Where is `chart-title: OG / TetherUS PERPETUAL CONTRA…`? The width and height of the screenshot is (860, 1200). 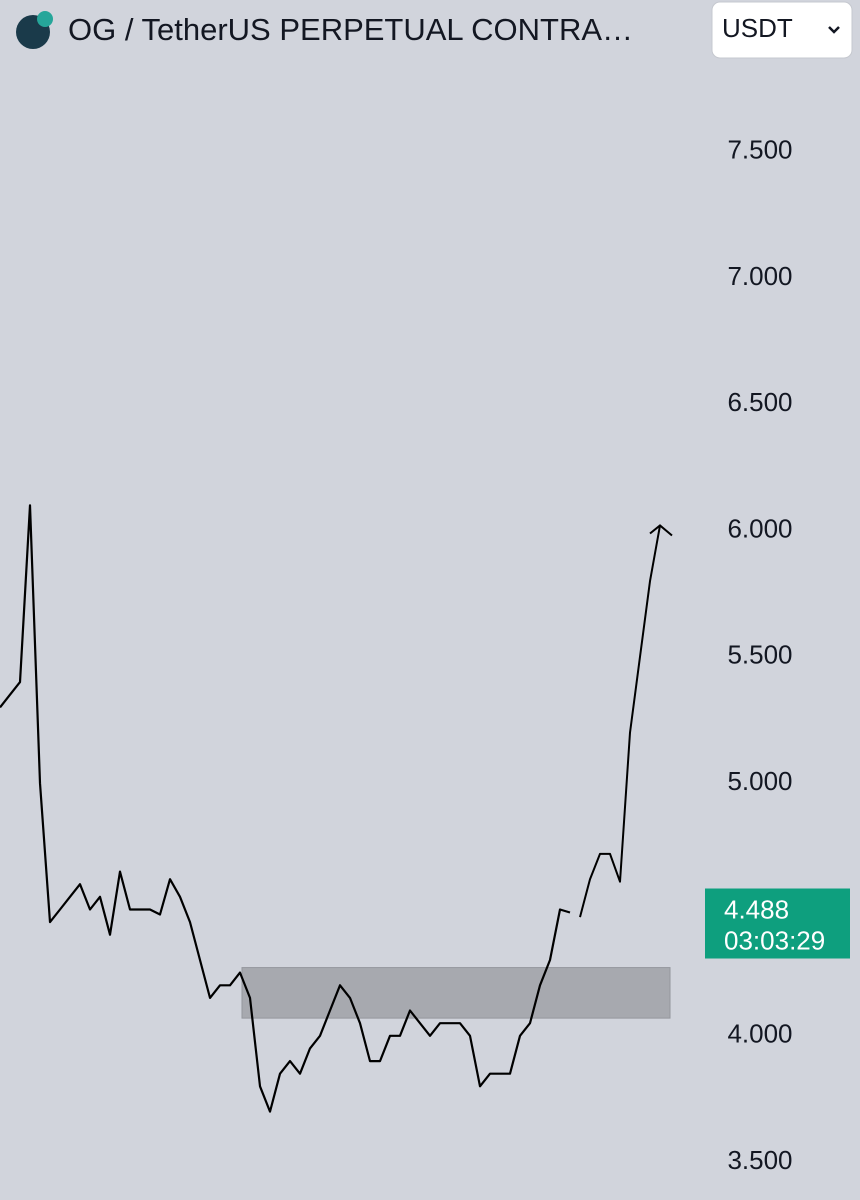
chart-title: OG / TetherUS PERPETUAL CONTRA… is located at coordinates (350, 29).